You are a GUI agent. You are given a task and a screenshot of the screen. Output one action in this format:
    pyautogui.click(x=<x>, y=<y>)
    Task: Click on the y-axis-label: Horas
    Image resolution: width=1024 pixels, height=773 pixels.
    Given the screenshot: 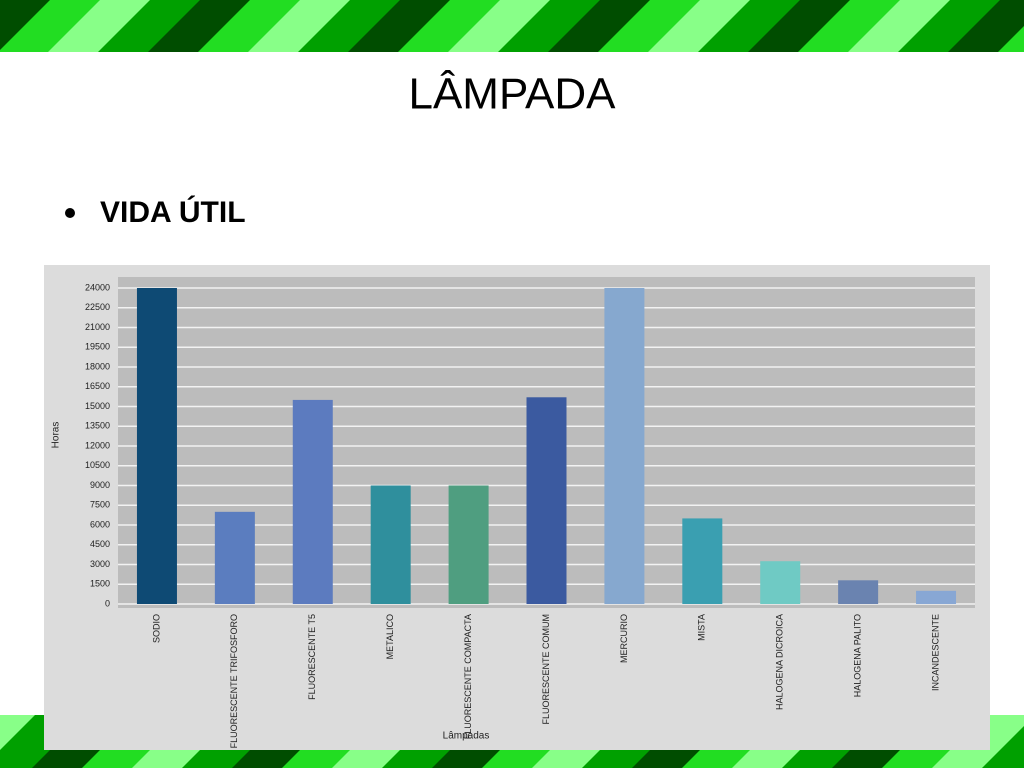 What is the action you would take?
    pyautogui.click(x=56, y=435)
    